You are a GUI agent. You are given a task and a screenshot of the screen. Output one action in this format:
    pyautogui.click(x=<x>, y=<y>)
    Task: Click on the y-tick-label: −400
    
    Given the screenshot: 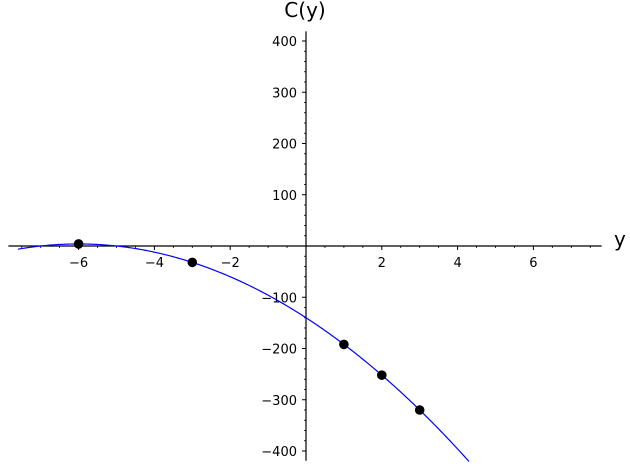 What is the action you would take?
    pyautogui.click(x=279, y=452)
    